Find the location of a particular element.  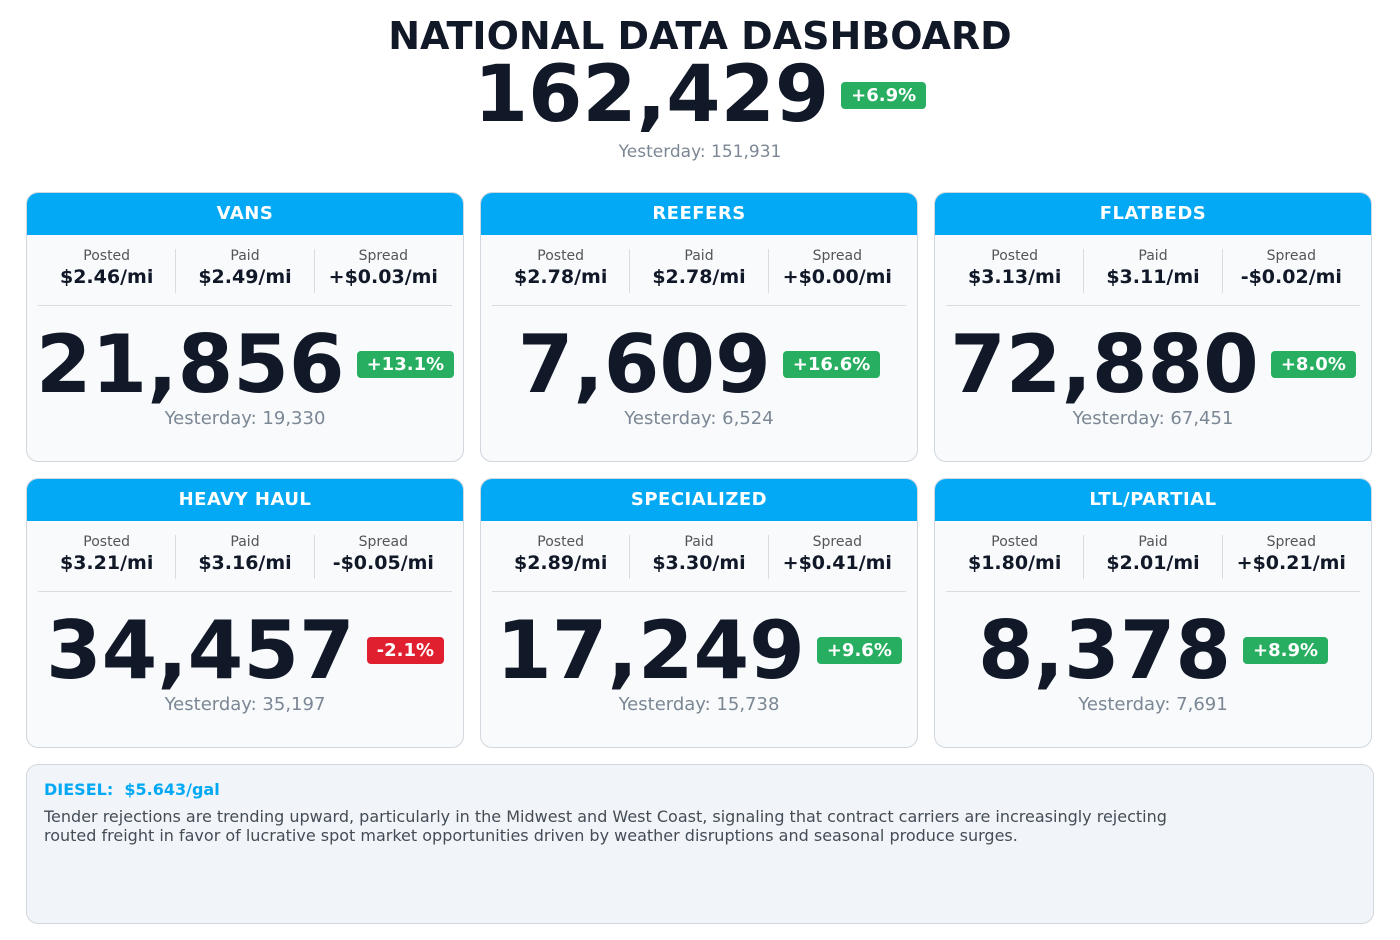

metric-value: $2.49/mi is located at coordinates (245, 277).